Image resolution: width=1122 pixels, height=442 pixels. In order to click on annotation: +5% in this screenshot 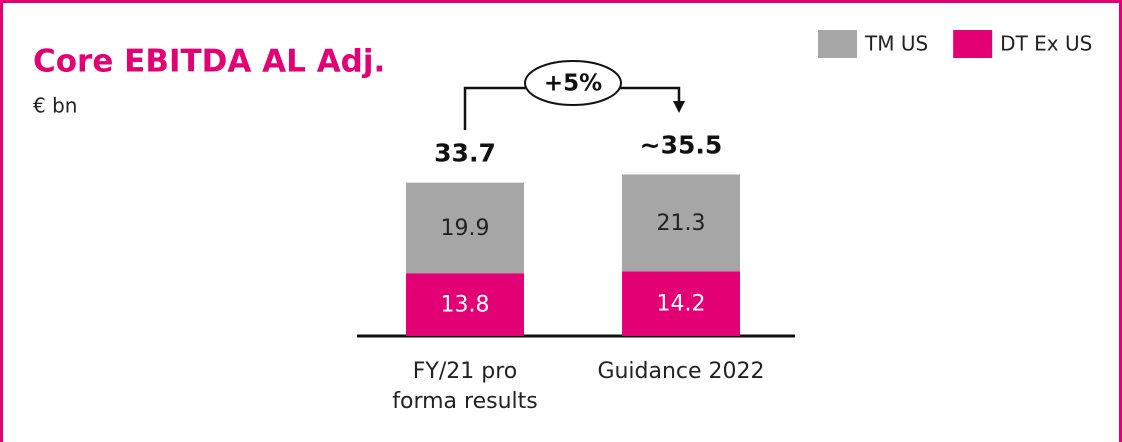, I will do `click(573, 84)`.